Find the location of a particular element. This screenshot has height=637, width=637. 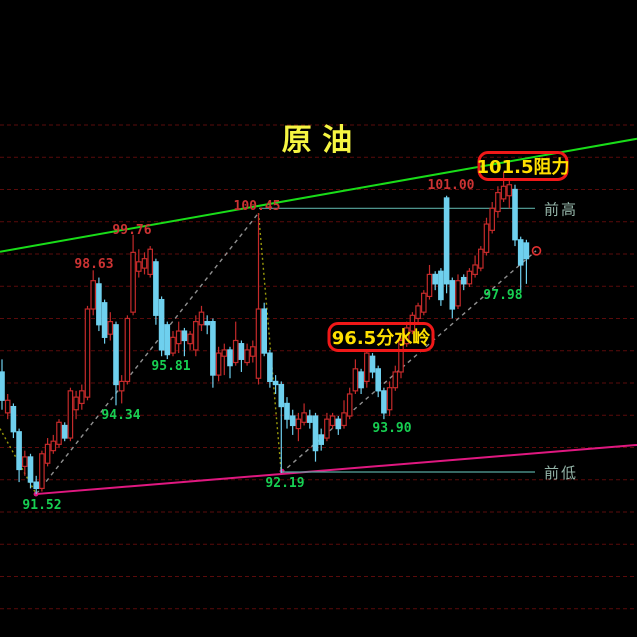

rising-support-trendline is located at coordinates (336, 469).